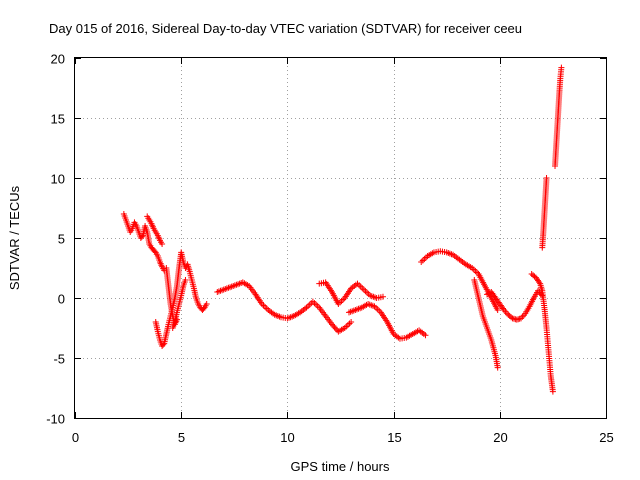 This screenshot has height=480, width=640. What do you see at coordinates (59, 359) in the screenshot?
I see `y-tick-label: -5` at bounding box center [59, 359].